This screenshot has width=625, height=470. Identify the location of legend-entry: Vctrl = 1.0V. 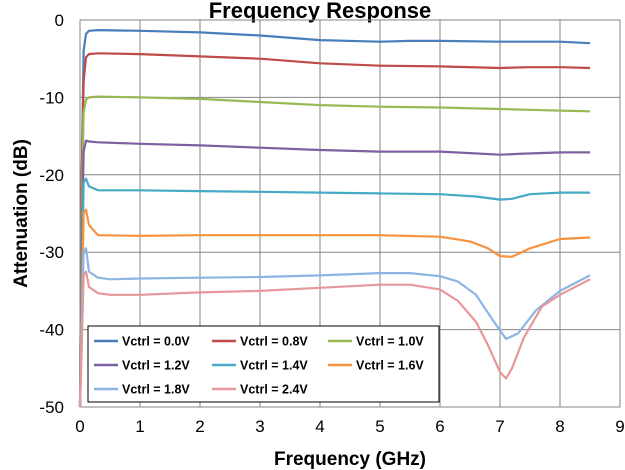
(390, 342).